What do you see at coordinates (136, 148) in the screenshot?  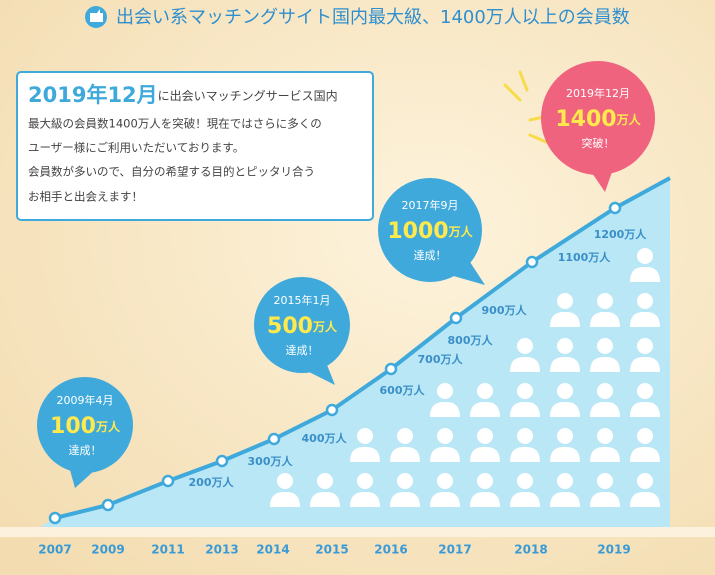 I see `info-line: ユーザー様にご利用いただいております。` at bounding box center [136, 148].